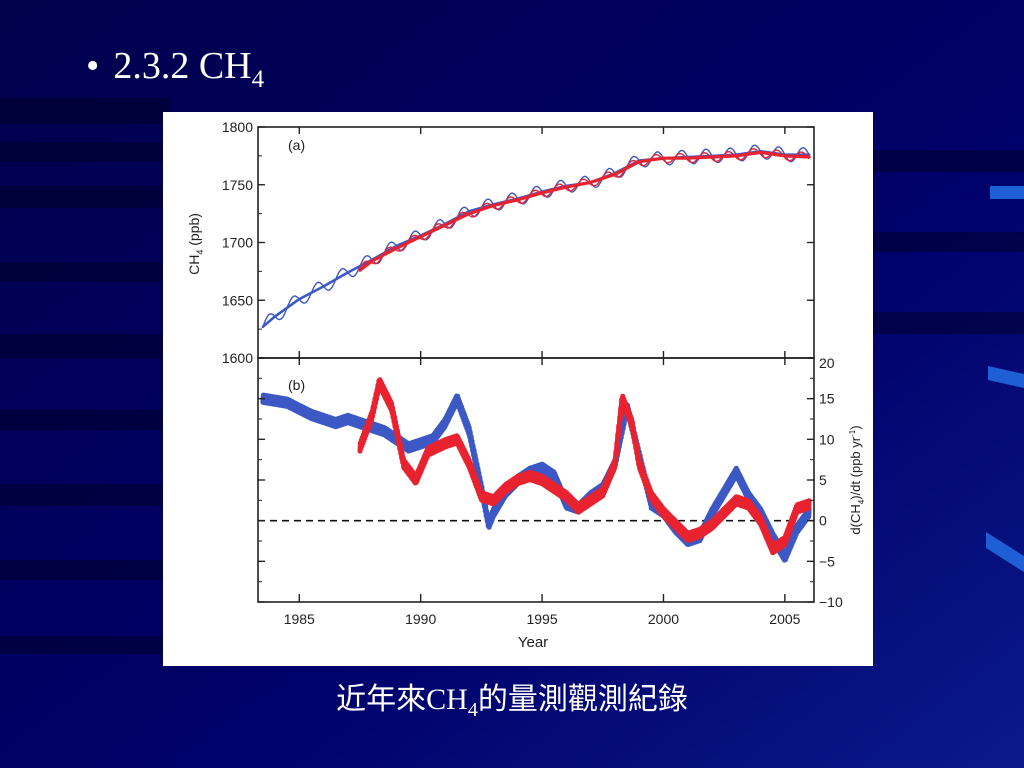  Describe the element at coordinates (200, 252) in the screenshot. I see `panel-a-y-label-sub: 4` at that location.